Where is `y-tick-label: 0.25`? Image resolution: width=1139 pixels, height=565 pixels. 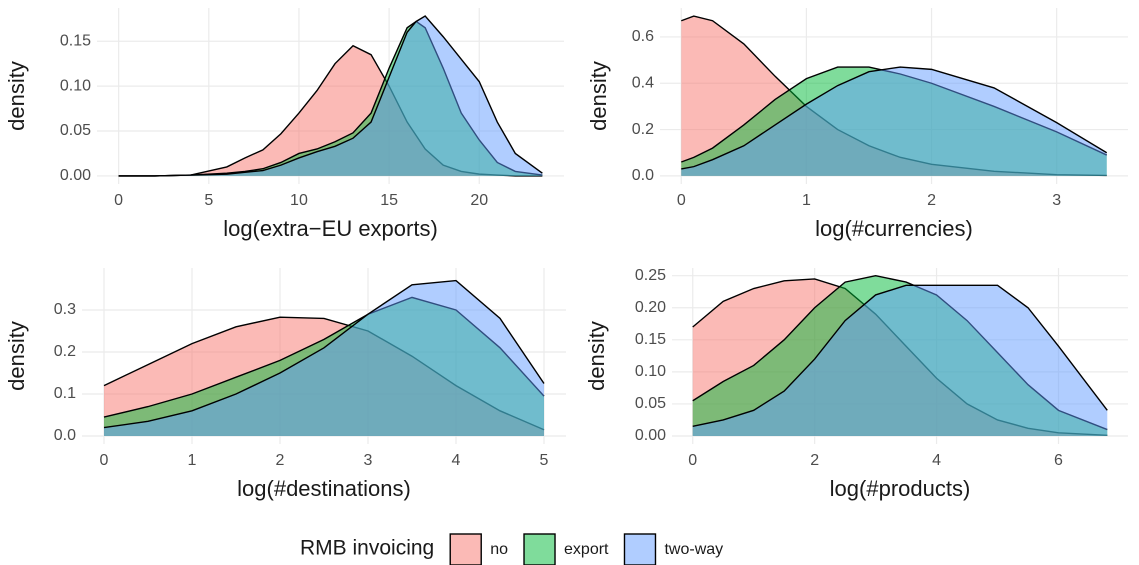
y-tick-label: 0.25 is located at coordinates (650, 275).